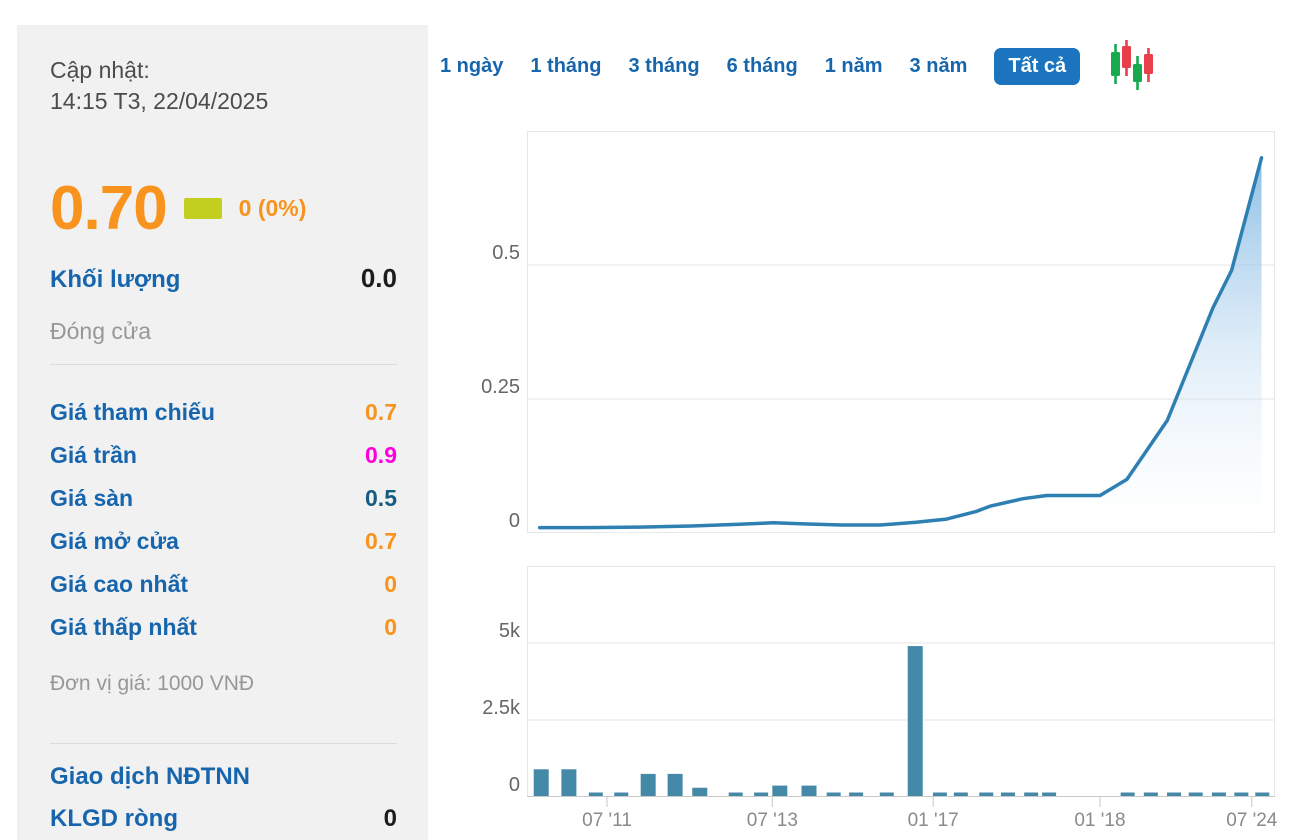 The width and height of the screenshot is (1306, 840). What do you see at coordinates (607, 820) in the screenshot?
I see `x-axis-tick-label: 07 '11` at bounding box center [607, 820].